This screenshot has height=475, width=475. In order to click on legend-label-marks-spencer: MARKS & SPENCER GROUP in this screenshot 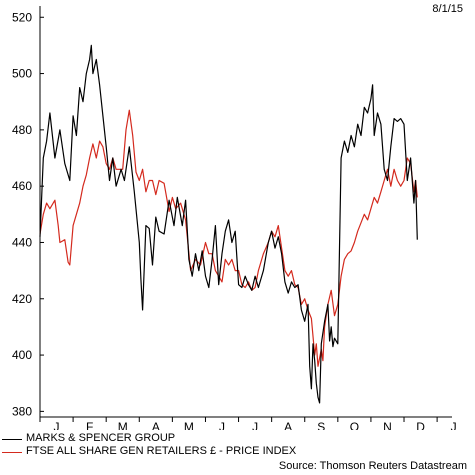, I will do `click(101, 438)`.